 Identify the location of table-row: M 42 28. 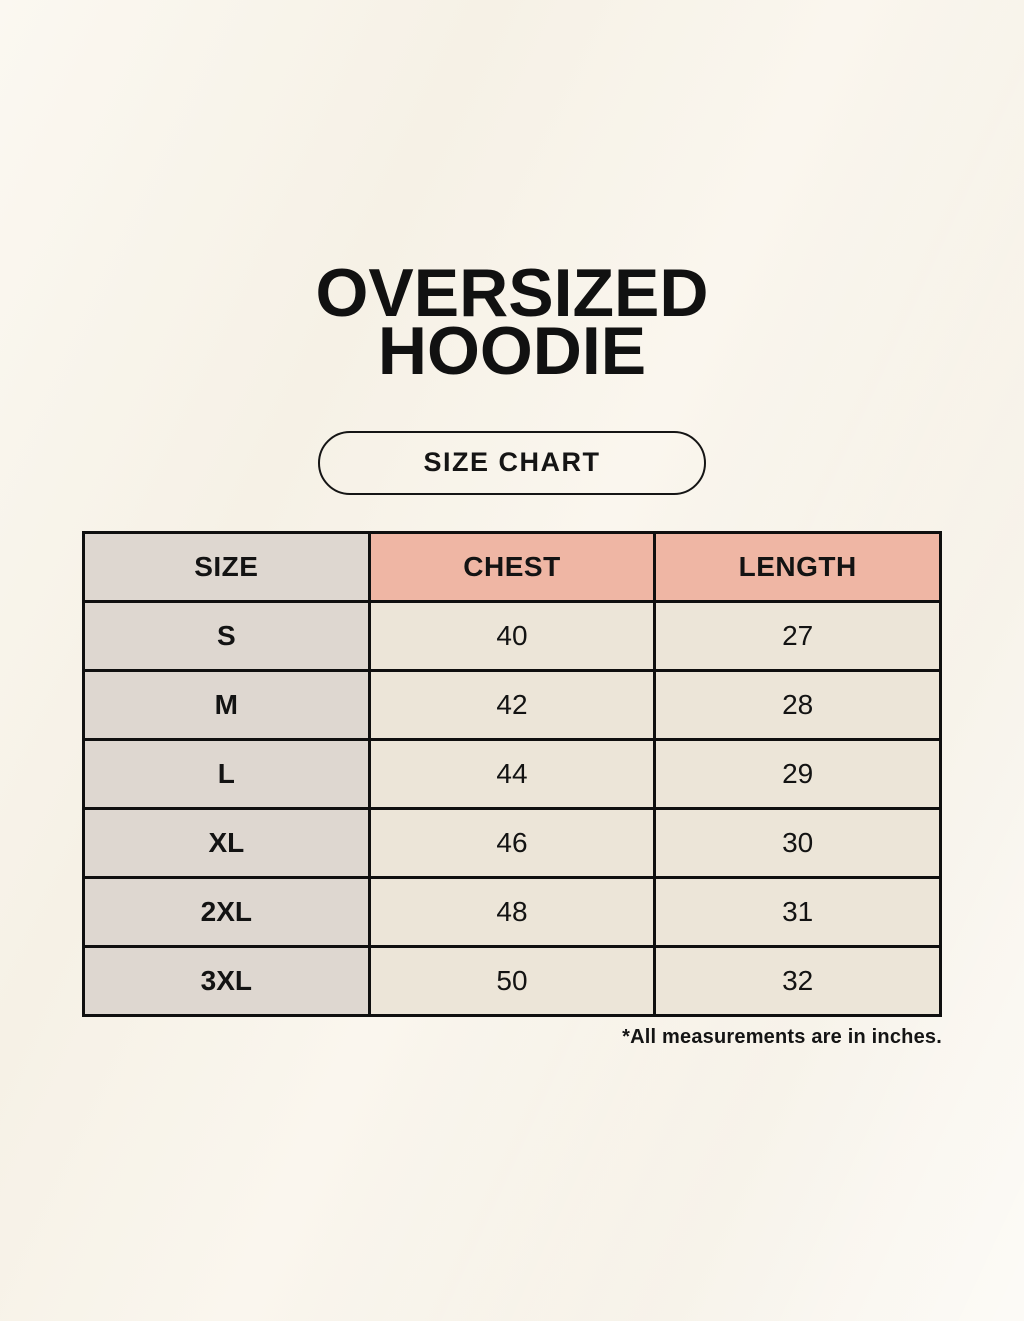
(512, 704).